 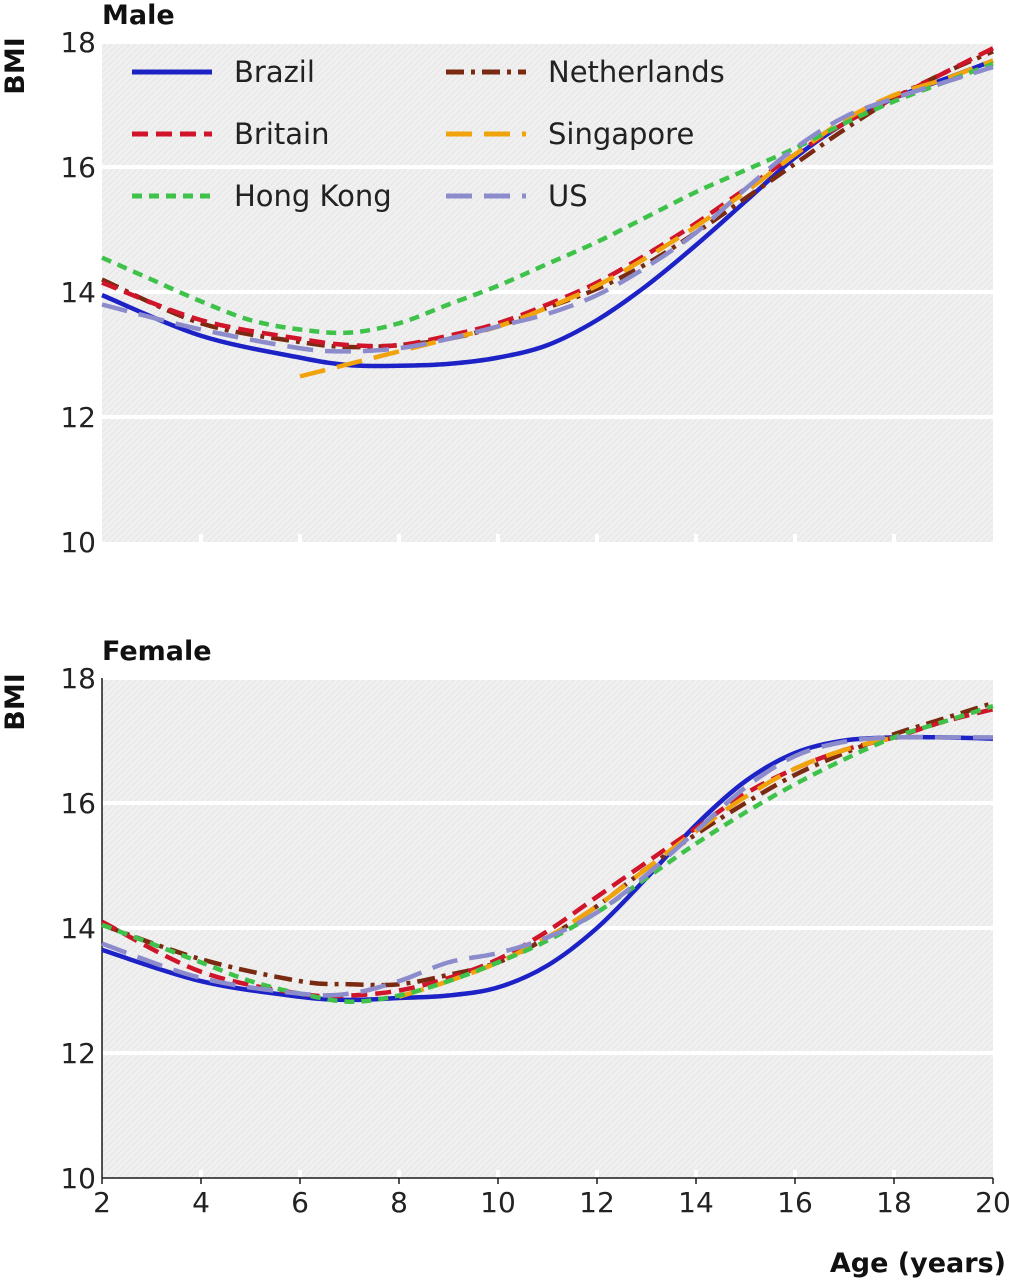 I want to click on panel-title: Male, so click(x=138, y=15).